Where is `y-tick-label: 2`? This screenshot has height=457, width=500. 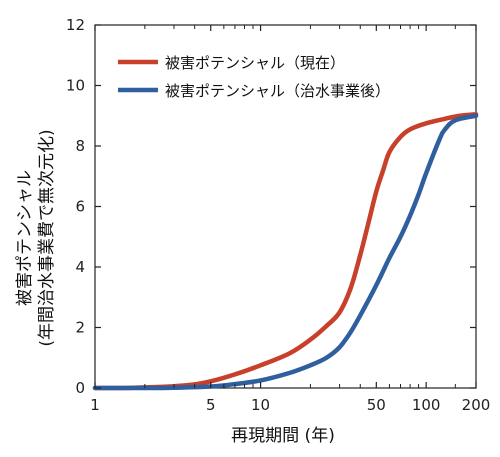 y-tick-label: 2 is located at coordinates (80, 328).